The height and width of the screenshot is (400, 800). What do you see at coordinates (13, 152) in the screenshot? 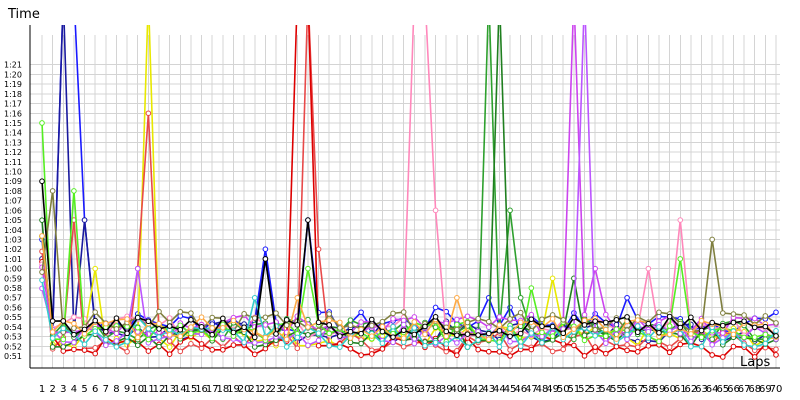
I see `y-tick-label: 1:12` at bounding box center [13, 152].